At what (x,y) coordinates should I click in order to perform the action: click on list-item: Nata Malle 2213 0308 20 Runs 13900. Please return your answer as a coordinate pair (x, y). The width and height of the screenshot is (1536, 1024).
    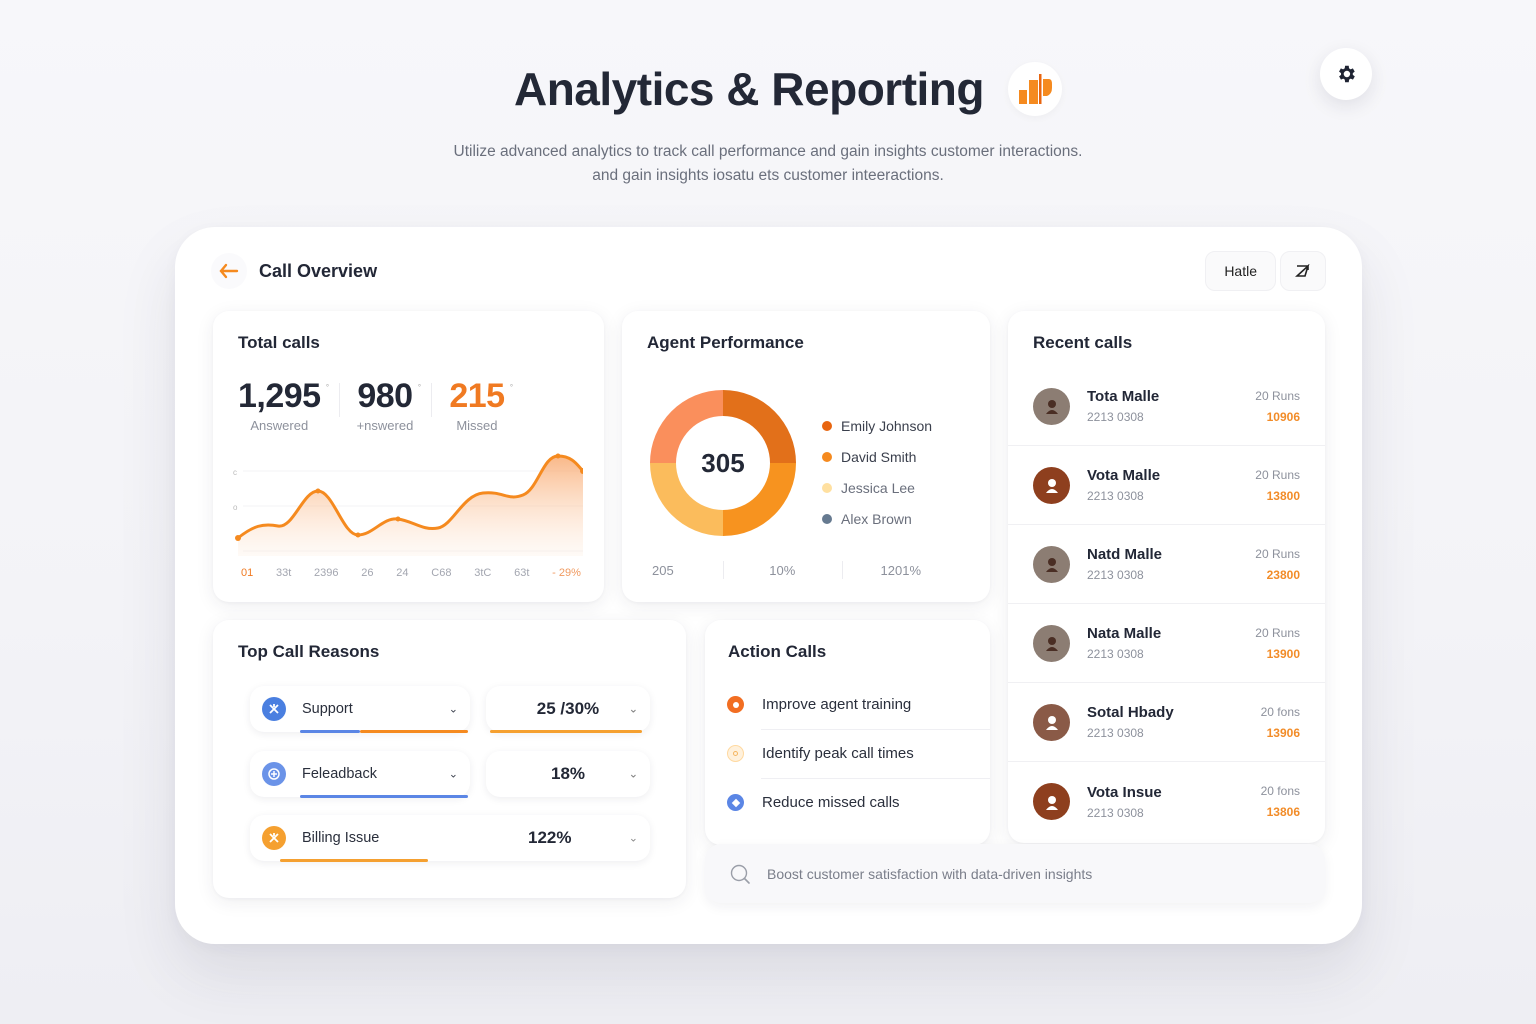
    Looking at the image, I should click on (1166, 643).